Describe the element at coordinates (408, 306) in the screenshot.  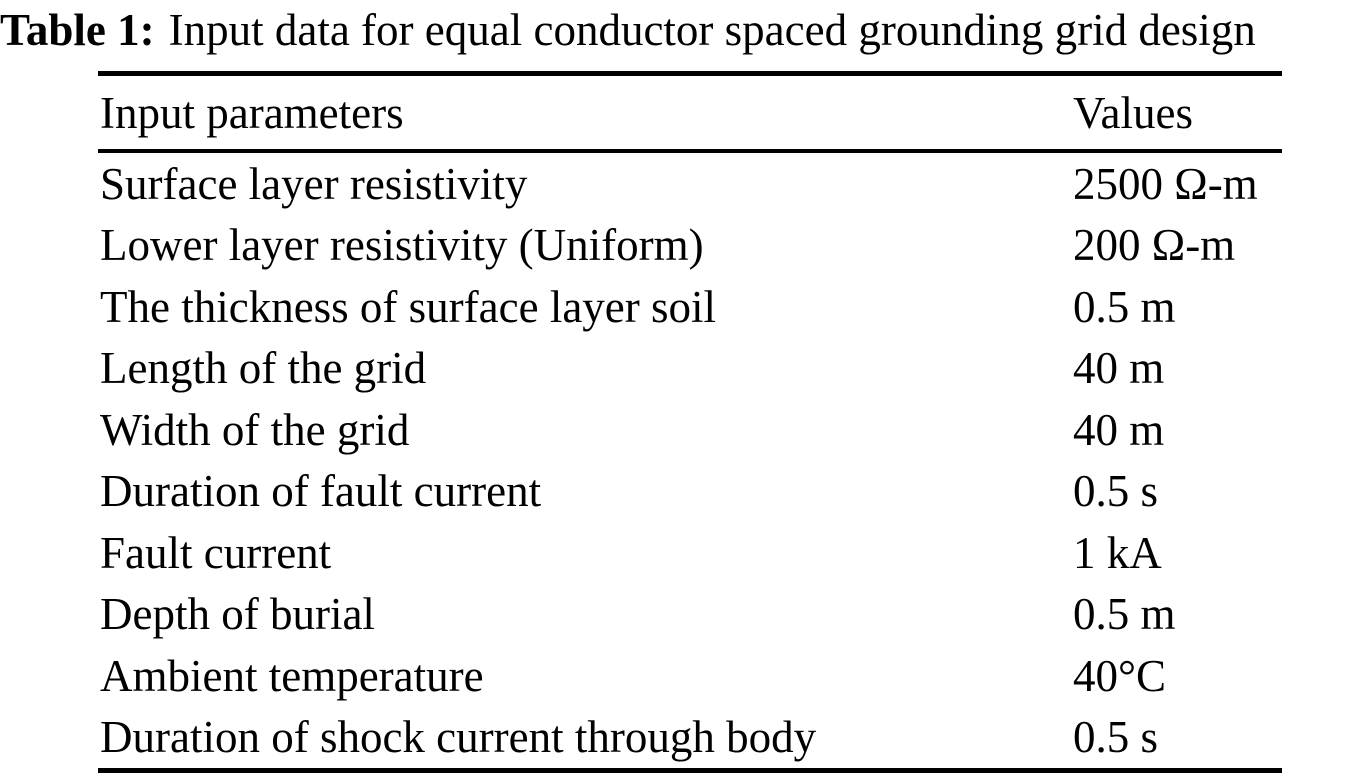
I see `parameter-cell: The thickness of surface layer soil` at that location.